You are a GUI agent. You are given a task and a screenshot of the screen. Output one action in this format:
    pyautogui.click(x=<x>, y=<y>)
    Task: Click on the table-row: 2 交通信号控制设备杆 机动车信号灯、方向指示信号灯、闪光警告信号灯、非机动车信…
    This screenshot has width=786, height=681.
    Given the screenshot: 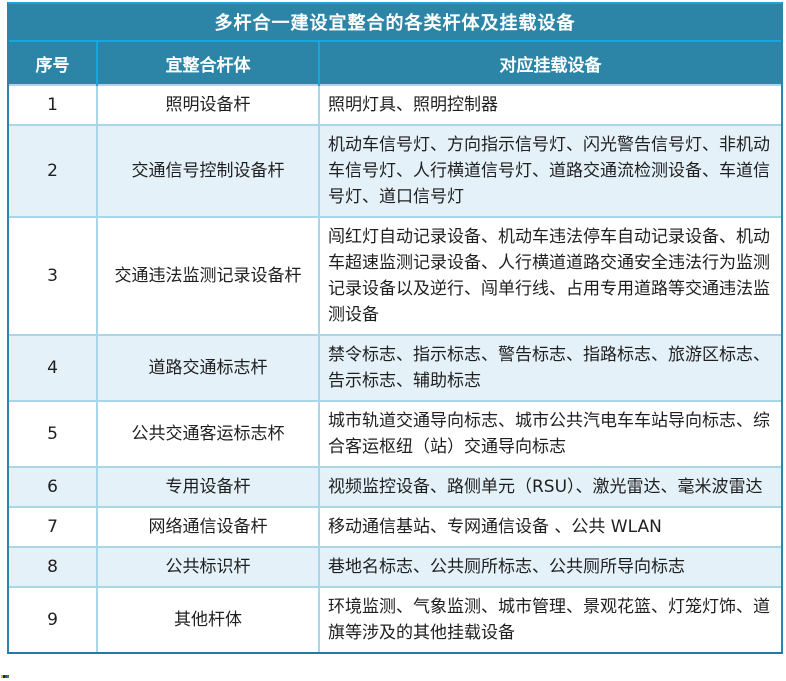 What is the action you would take?
    pyautogui.click(x=395, y=170)
    